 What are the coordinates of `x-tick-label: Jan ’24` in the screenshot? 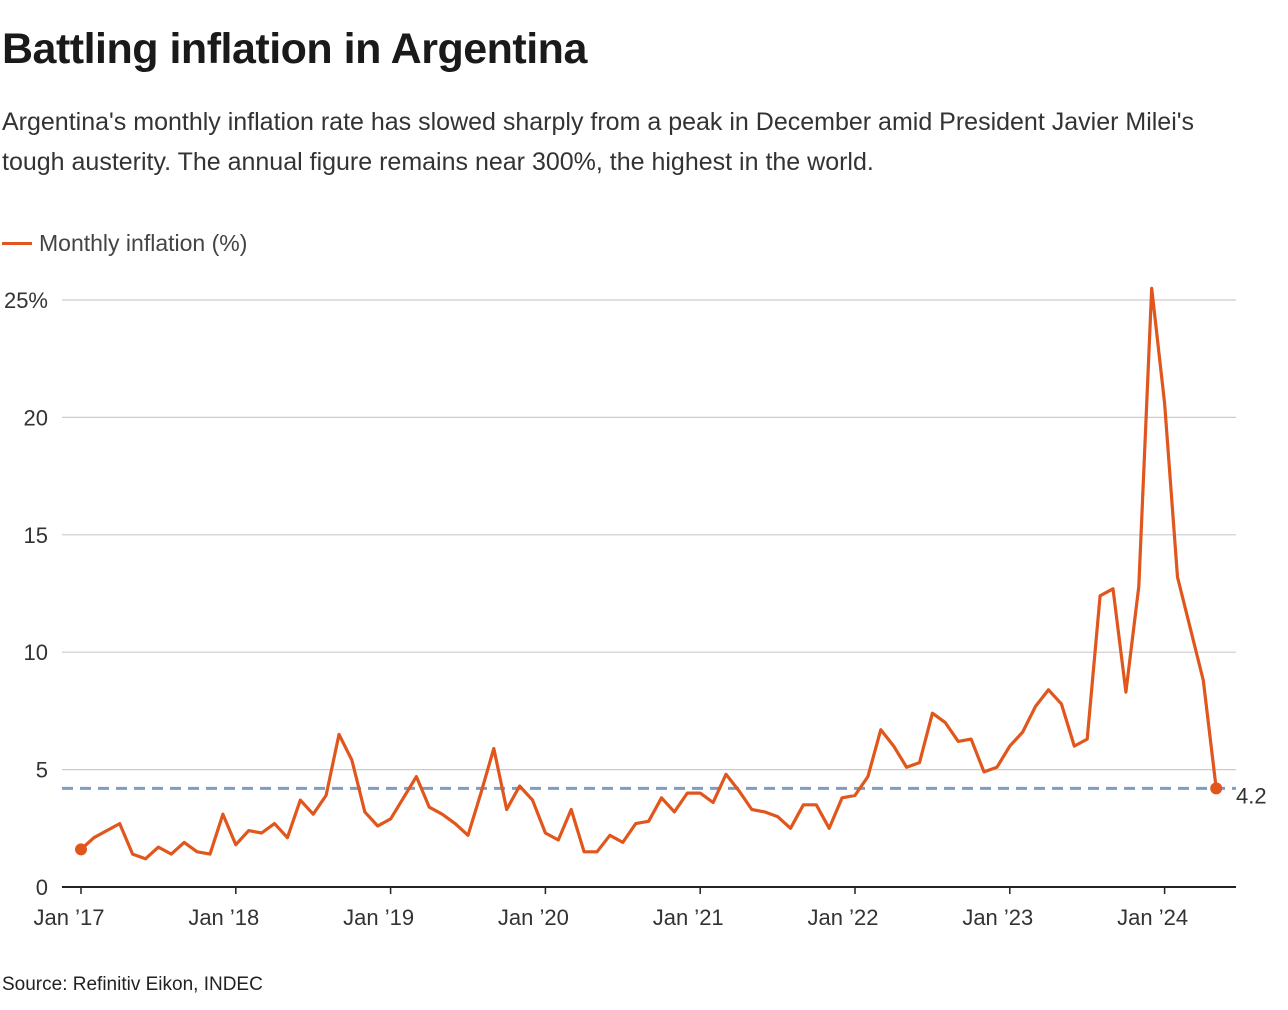 It's located at (1152, 917).